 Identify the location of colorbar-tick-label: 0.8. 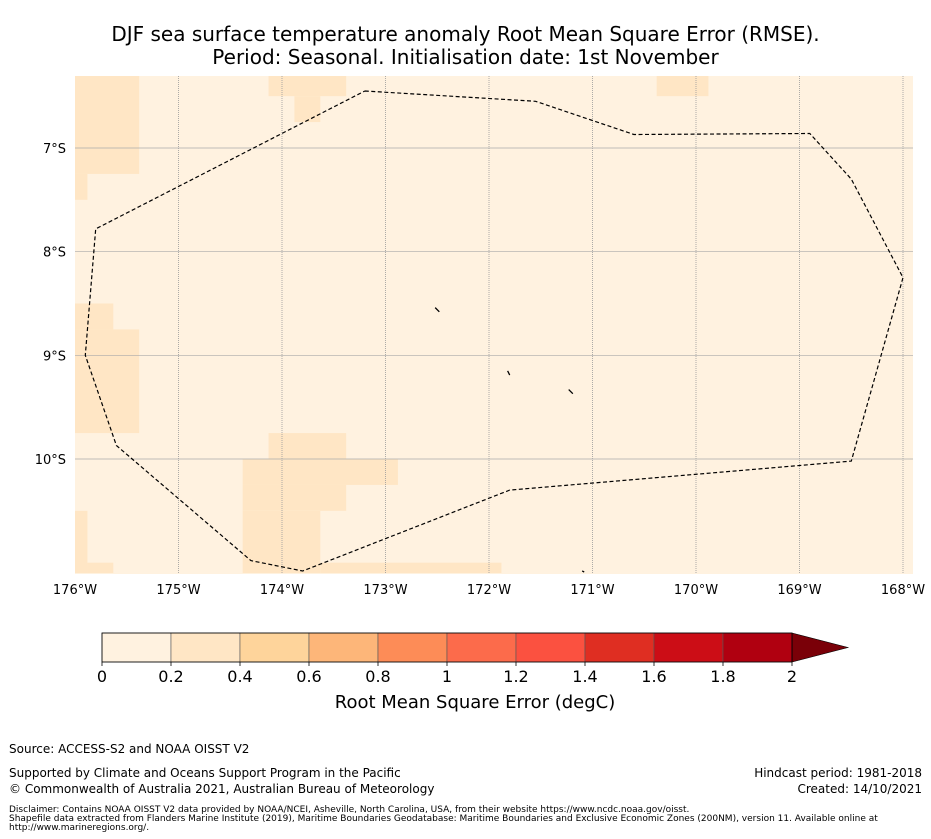
(377, 676).